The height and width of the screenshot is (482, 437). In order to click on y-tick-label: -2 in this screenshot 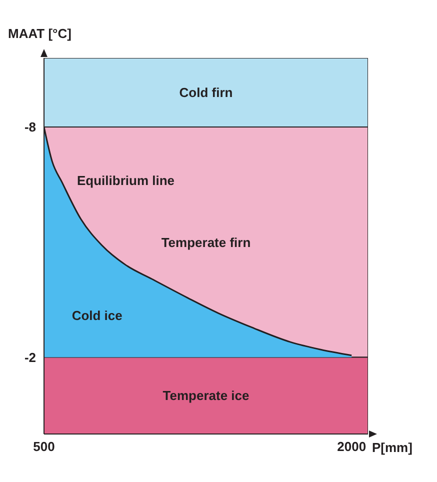, I will do `click(30, 357)`.